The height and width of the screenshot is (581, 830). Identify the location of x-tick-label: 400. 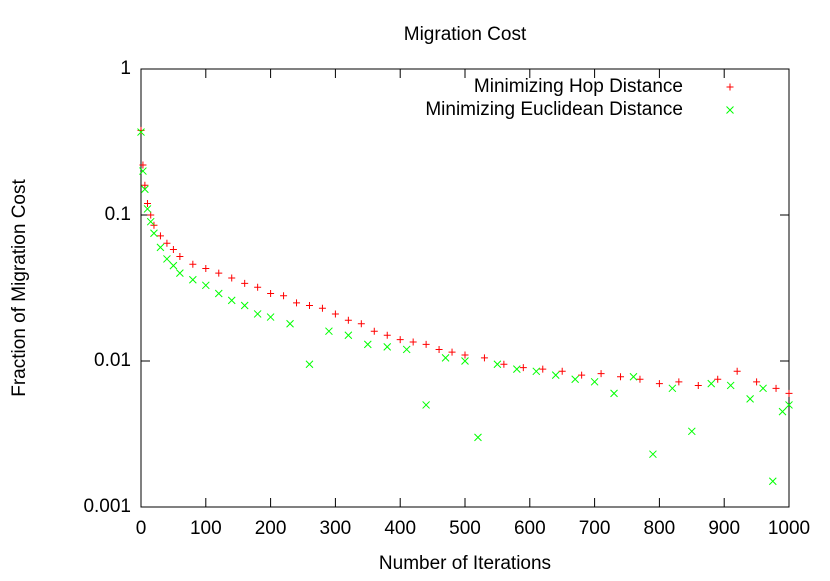
(400, 528).